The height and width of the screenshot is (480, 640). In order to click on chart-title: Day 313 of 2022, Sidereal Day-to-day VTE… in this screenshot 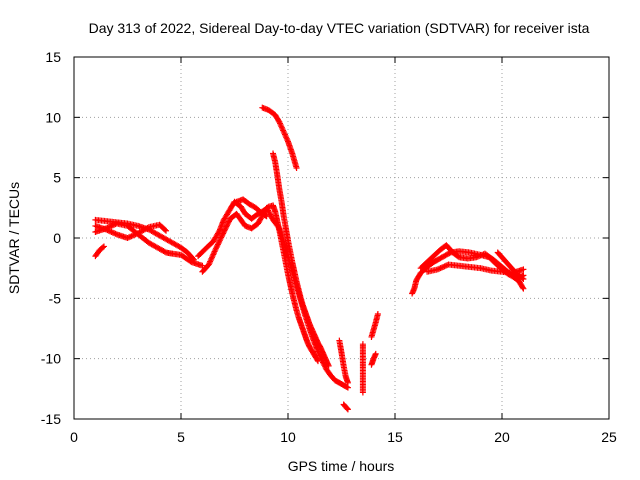, I will do `click(339, 28)`.